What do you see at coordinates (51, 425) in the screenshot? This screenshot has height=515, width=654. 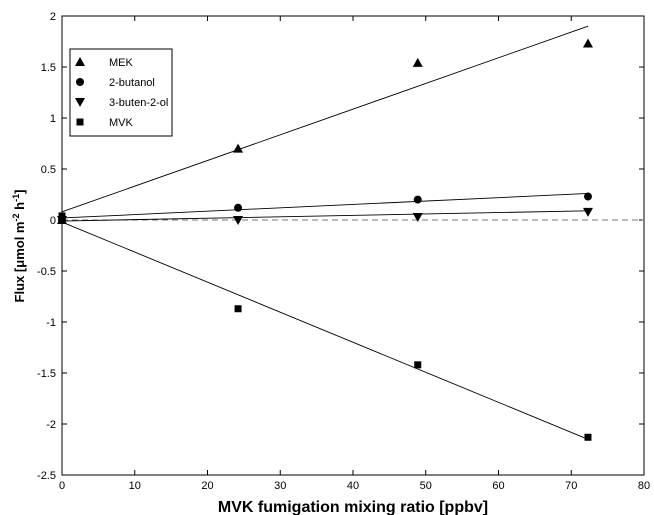 I see `y-tick-label: -2` at bounding box center [51, 425].